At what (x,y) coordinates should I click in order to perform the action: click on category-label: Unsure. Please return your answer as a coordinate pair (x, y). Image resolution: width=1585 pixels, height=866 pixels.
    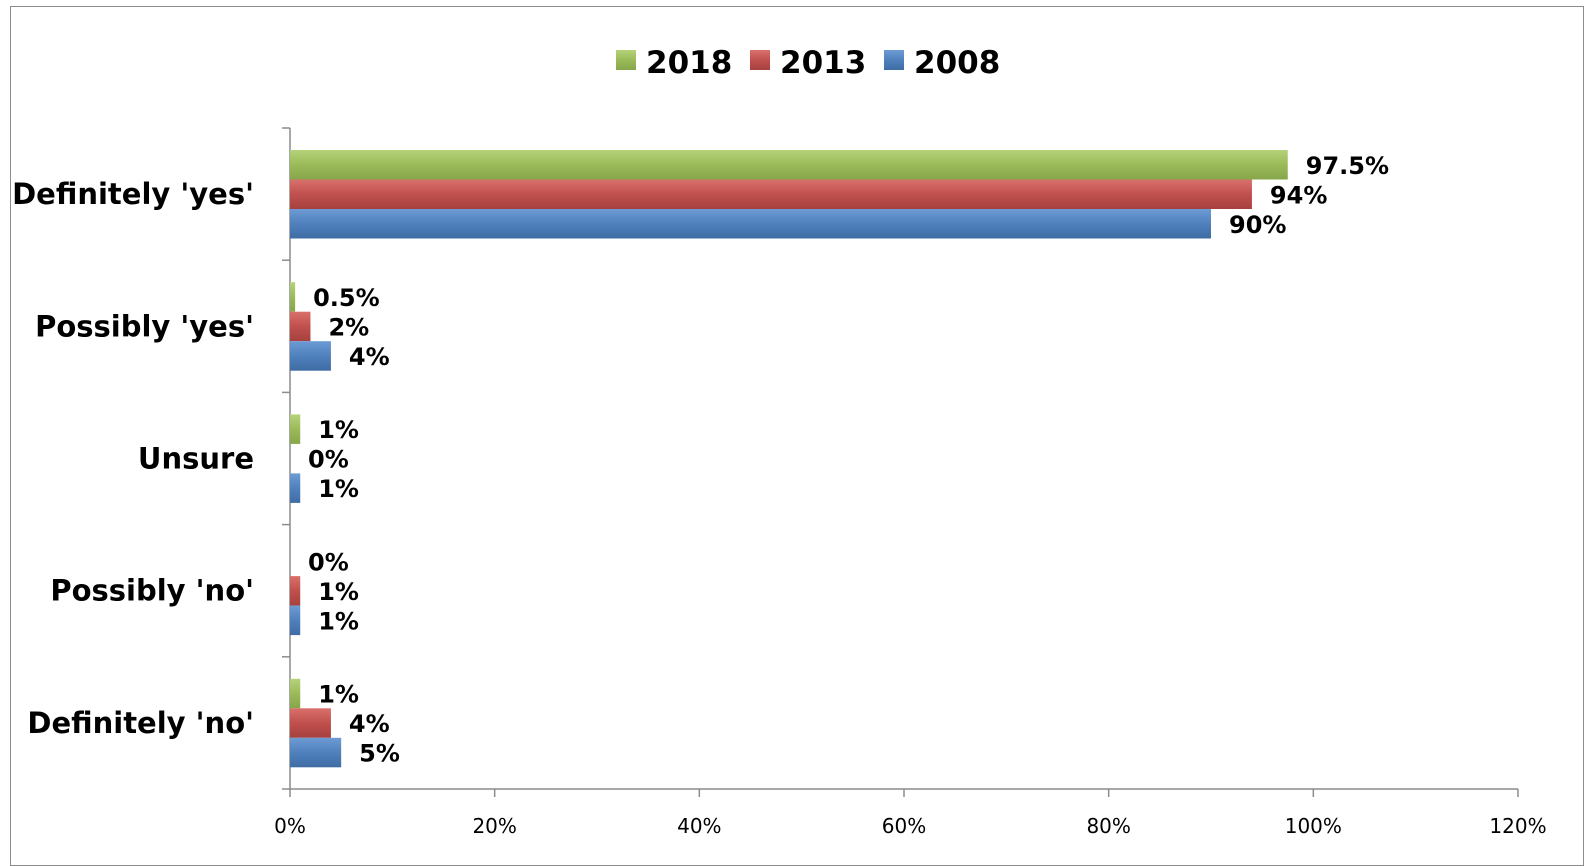
    Looking at the image, I should click on (196, 459).